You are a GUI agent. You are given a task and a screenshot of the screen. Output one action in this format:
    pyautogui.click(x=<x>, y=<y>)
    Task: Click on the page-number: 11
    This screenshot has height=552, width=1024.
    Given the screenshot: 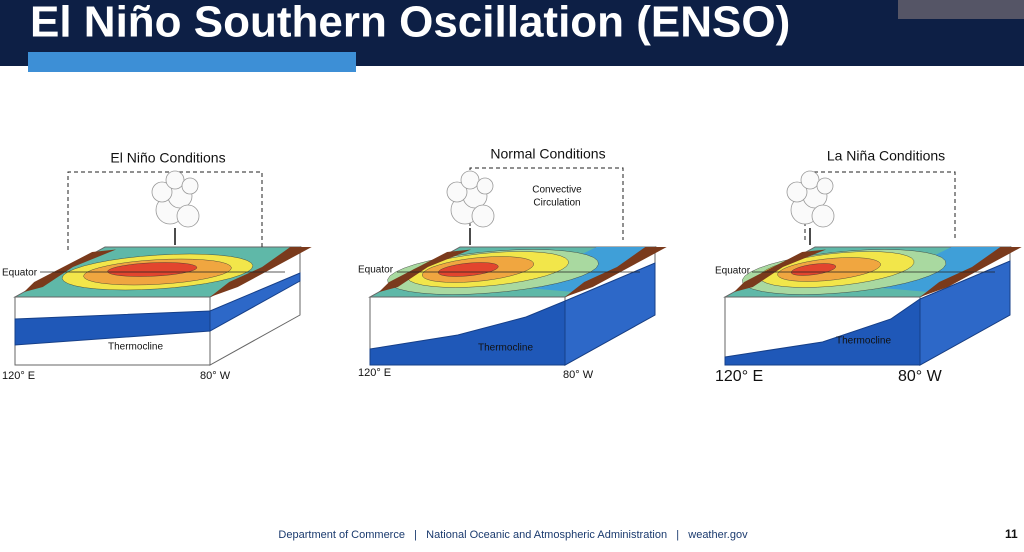 What is the action you would take?
    pyautogui.click(x=1011, y=534)
    